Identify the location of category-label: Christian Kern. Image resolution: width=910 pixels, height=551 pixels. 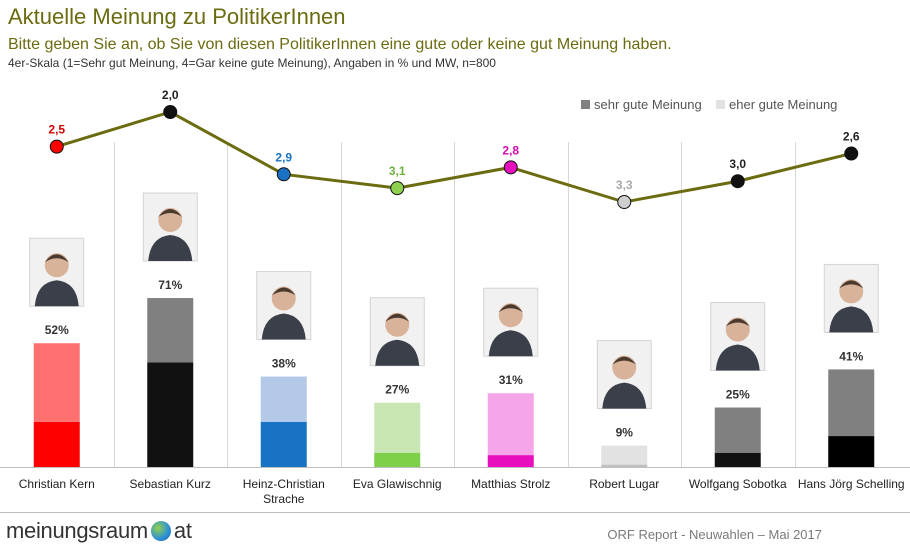
(57, 484).